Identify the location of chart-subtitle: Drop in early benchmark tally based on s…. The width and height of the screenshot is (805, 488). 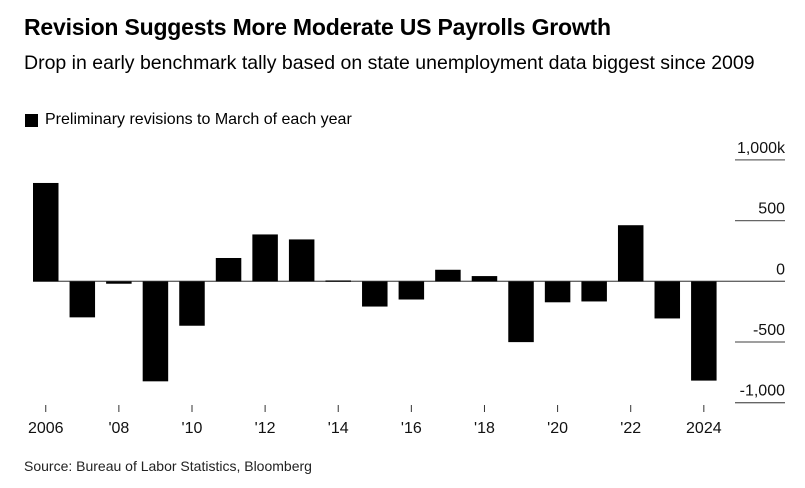
(389, 63).